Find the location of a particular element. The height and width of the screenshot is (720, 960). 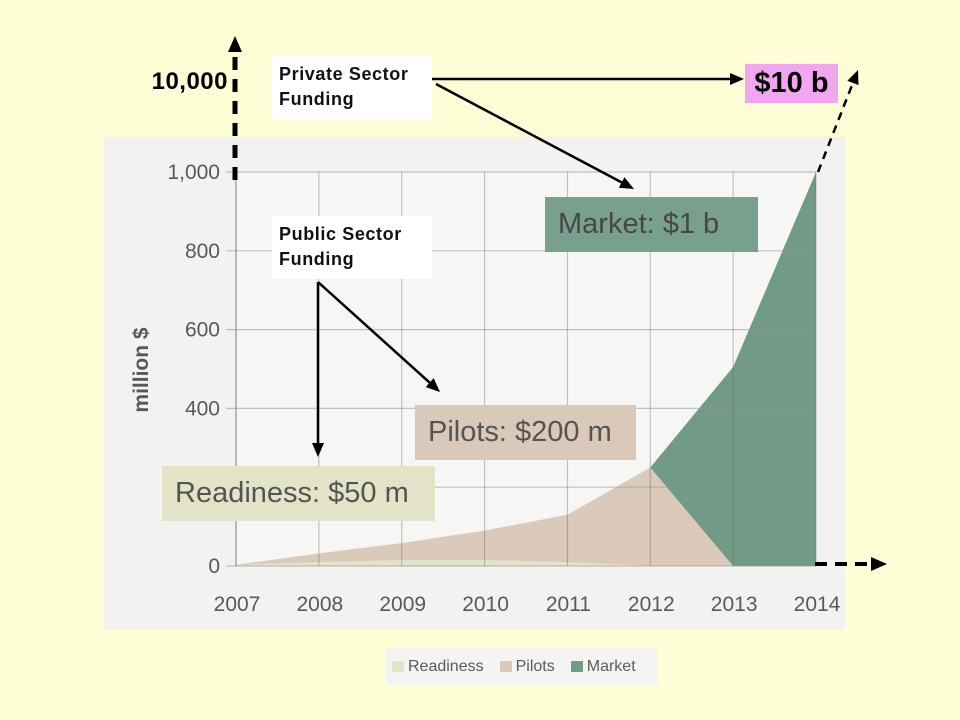

x-tick-label: 2009 is located at coordinates (402, 604).